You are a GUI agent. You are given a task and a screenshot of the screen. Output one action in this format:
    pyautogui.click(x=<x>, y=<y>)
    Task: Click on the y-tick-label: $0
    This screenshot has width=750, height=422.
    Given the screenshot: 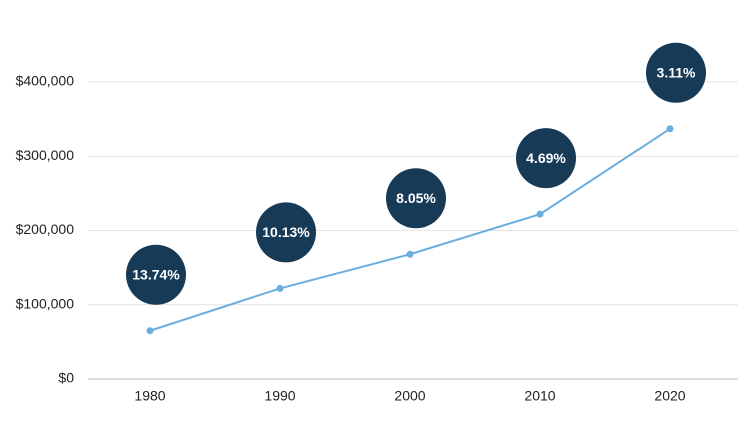 What is the action you would take?
    pyautogui.click(x=66, y=378)
    